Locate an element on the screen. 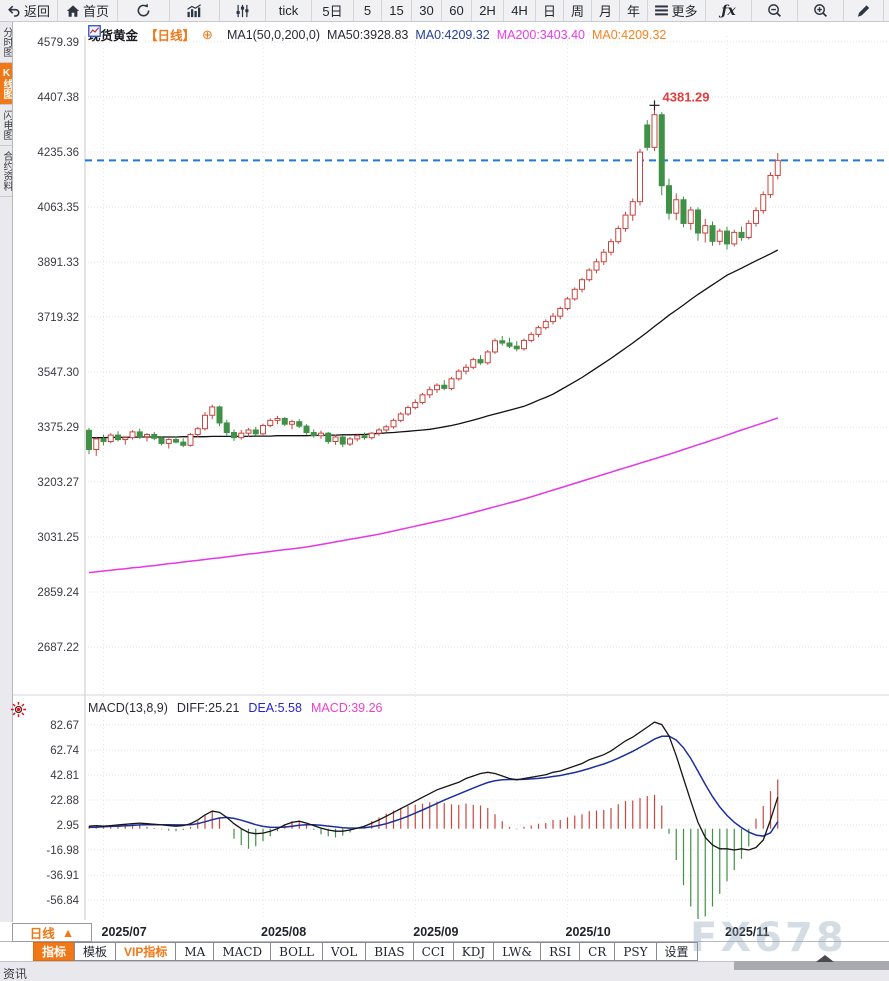 The image size is (889, 981). svg-text: 22.88 is located at coordinates (64, 801).